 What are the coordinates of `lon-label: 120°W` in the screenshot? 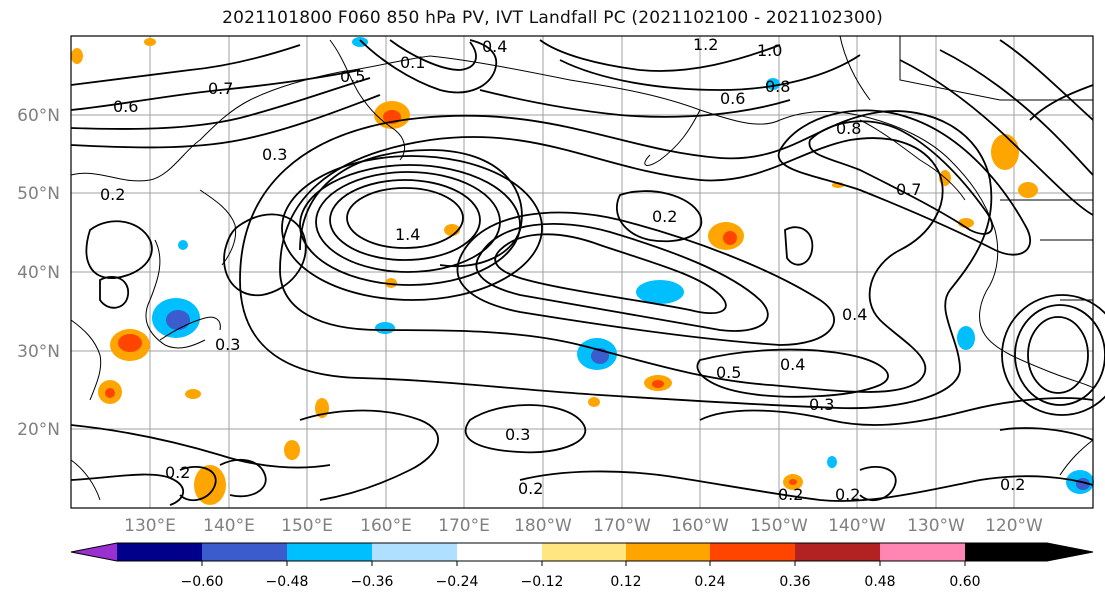 It's located at (1014, 526).